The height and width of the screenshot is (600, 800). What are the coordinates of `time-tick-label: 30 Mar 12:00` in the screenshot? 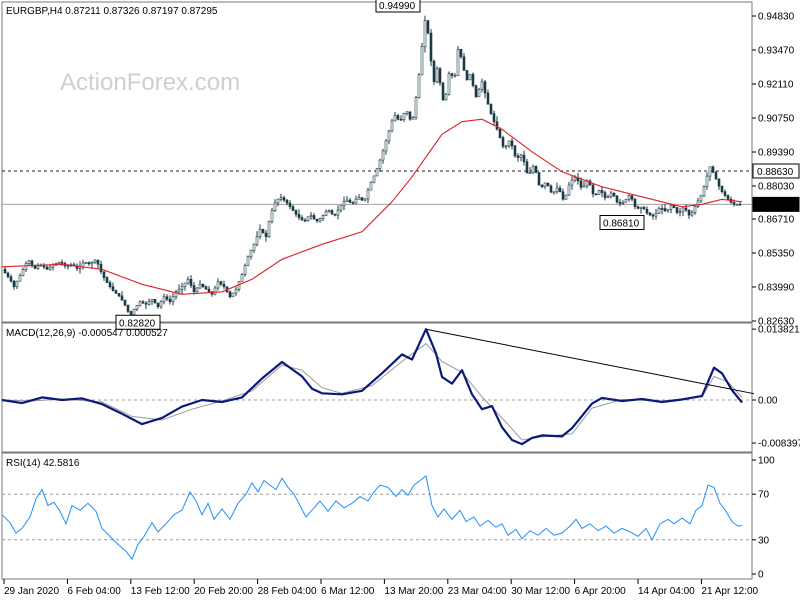 It's located at (540, 591).